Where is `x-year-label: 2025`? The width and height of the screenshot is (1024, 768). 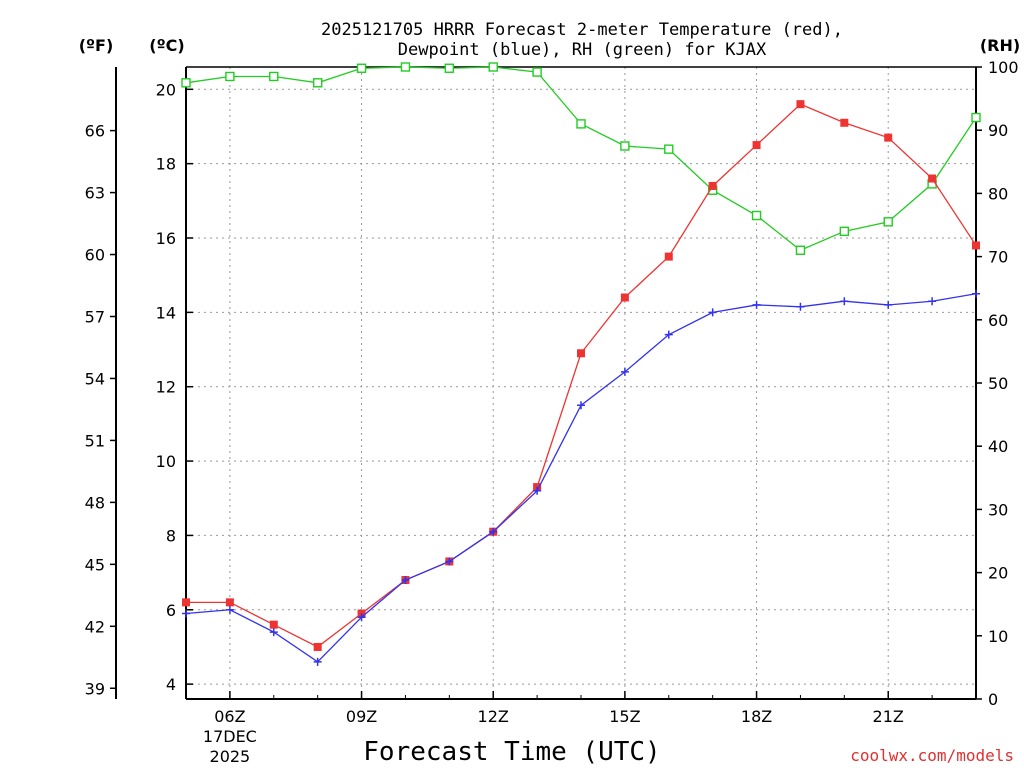
x-year-label: 2025 is located at coordinates (230, 756).